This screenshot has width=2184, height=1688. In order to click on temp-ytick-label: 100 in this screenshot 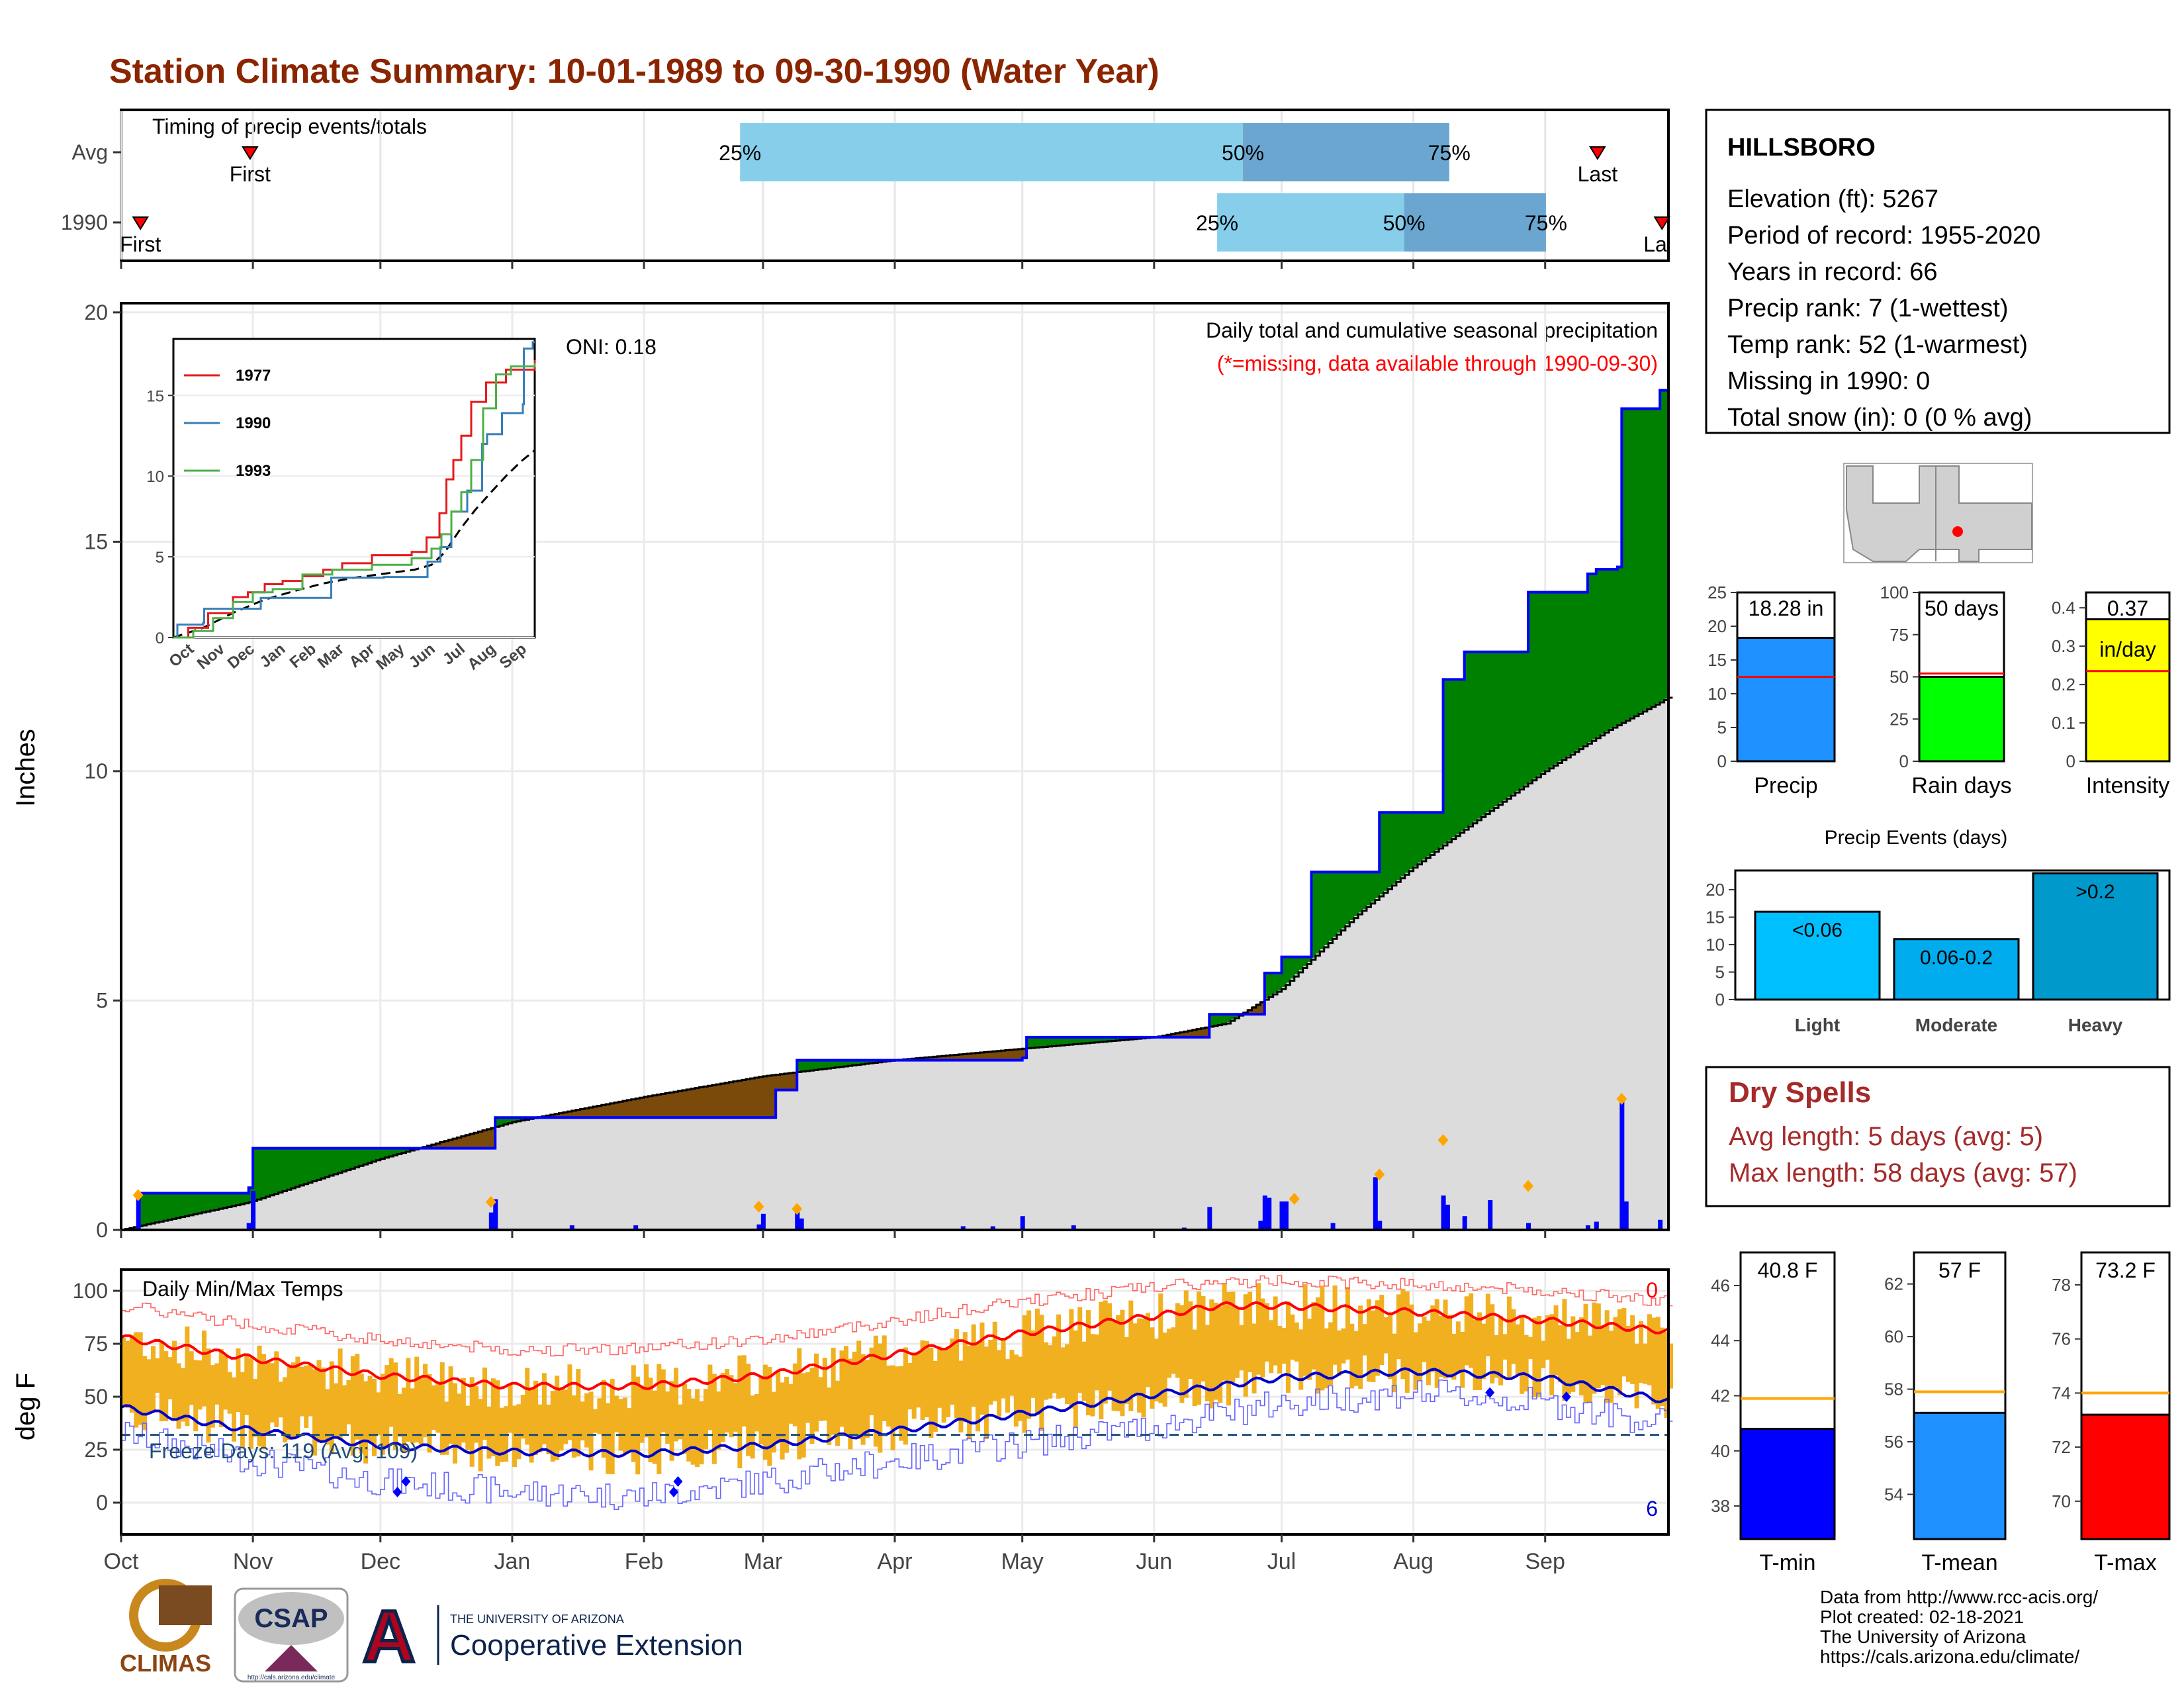, I will do `click(90, 1291)`.